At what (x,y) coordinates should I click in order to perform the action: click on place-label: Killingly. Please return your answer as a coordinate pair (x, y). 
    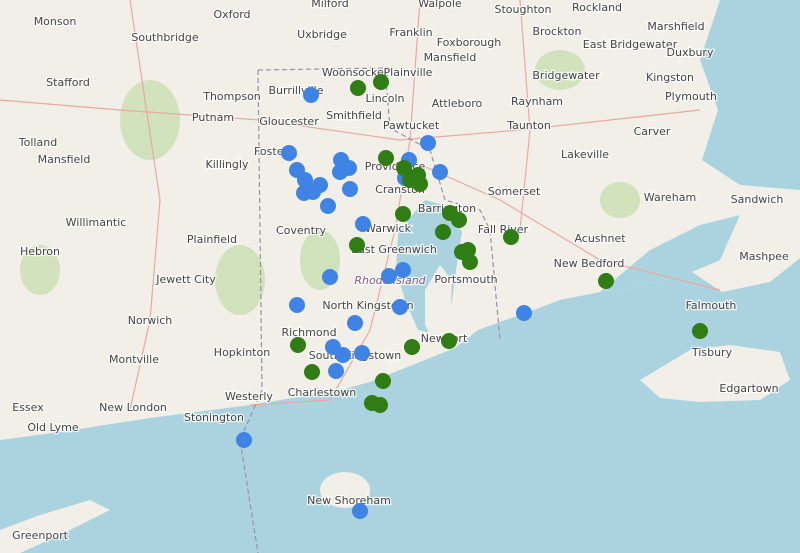
    Looking at the image, I should click on (227, 164).